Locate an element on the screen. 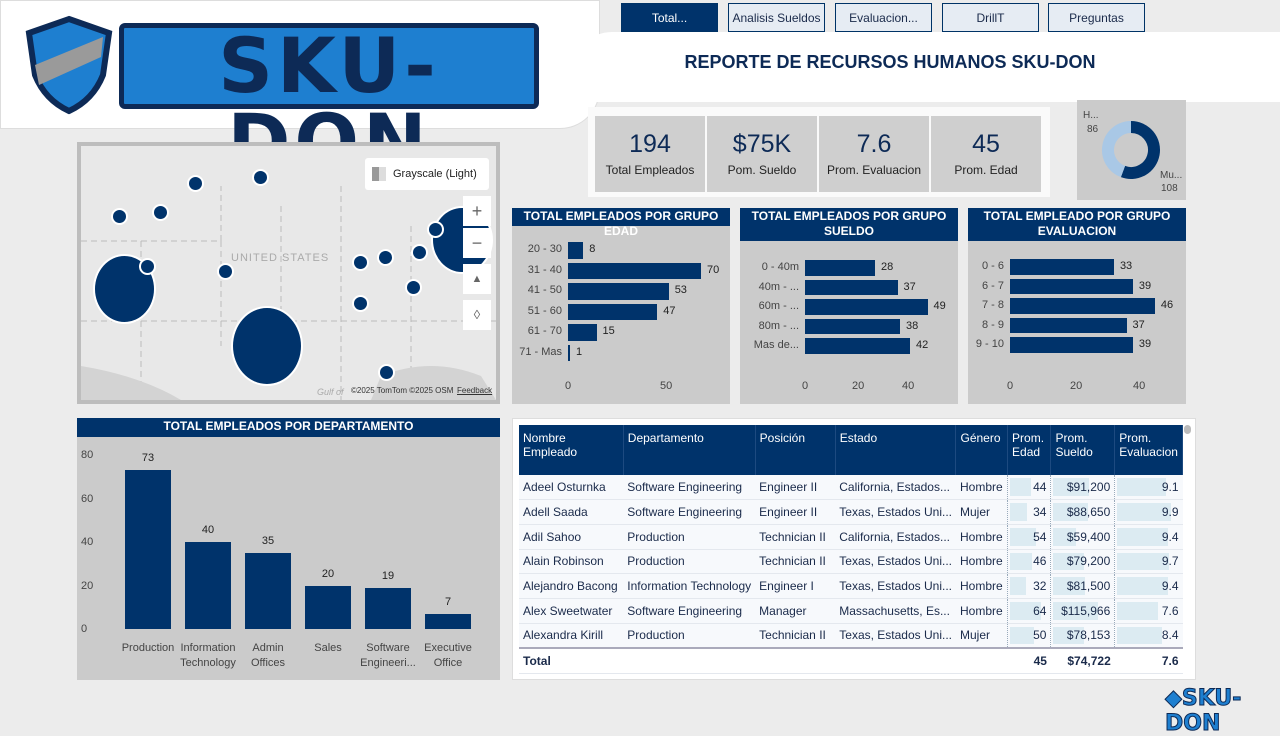 Image resolution: width=1280 pixels, height=736 pixels. x-tick-label: 40 is located at coordinates (1139, 386).